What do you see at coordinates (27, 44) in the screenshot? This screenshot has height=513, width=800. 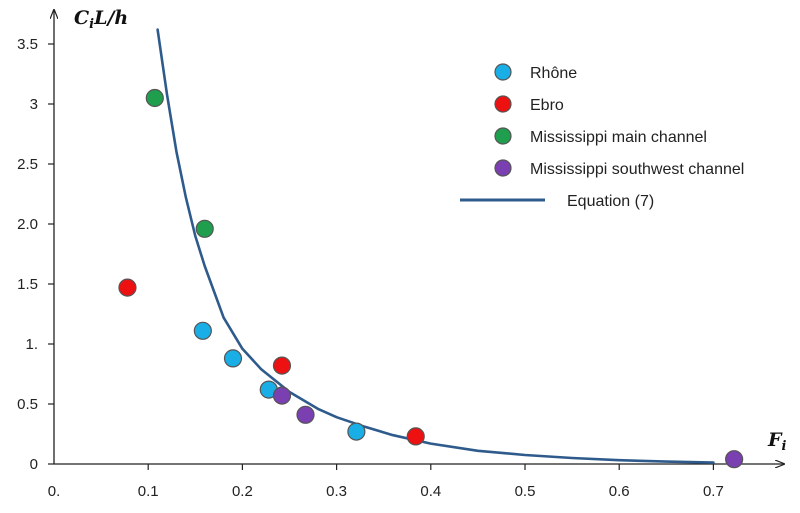 I see `y-tick-label: 3.5` at bounding box center [27, 44].